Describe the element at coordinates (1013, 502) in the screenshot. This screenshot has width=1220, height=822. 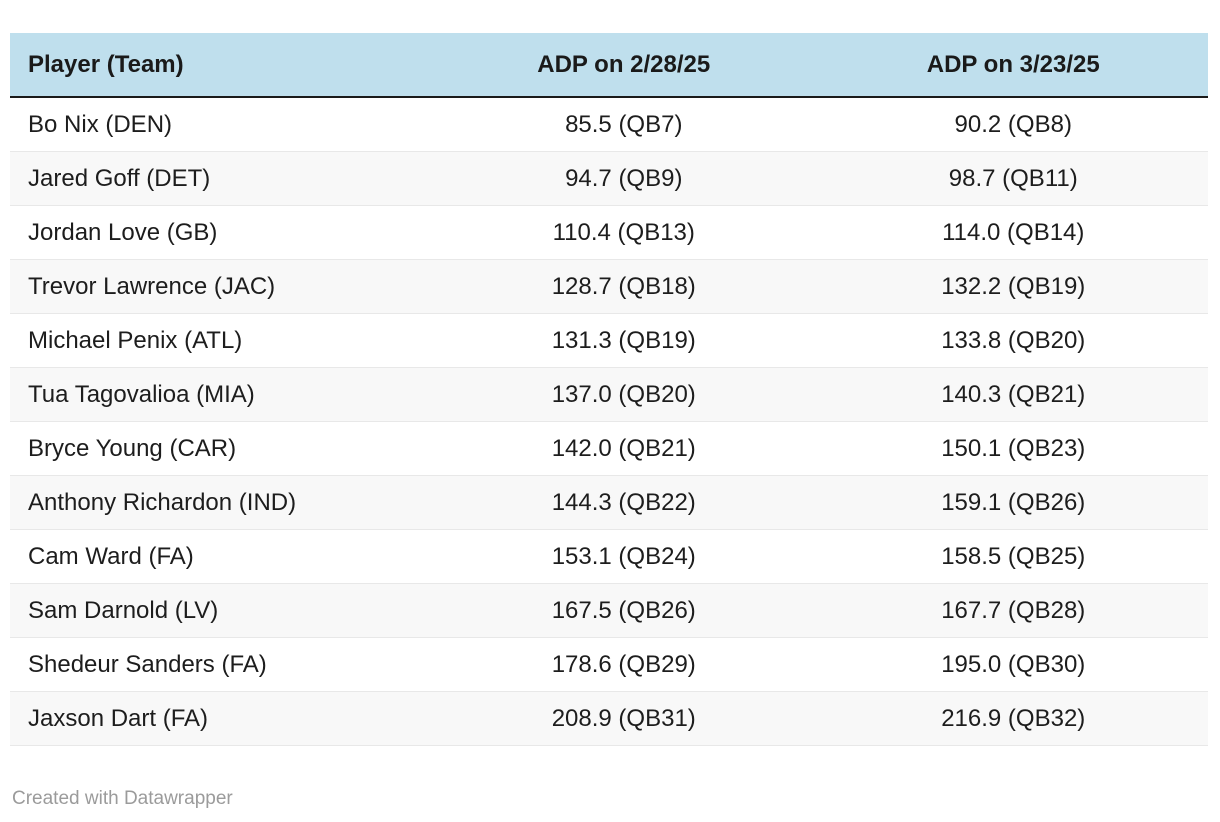
I see `adp-mar-cell: 159.1 (QB26)` at that location.